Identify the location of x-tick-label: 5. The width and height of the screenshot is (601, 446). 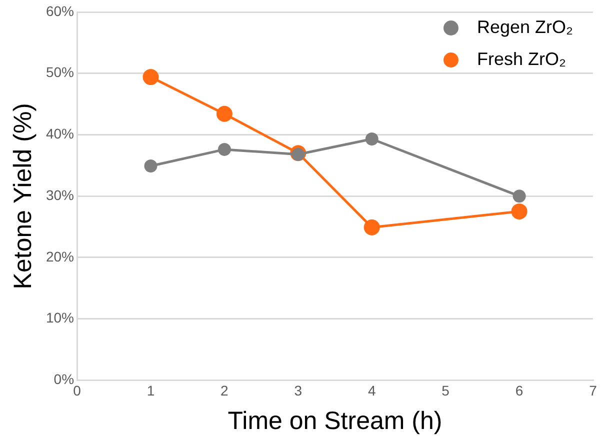
(446, 390).